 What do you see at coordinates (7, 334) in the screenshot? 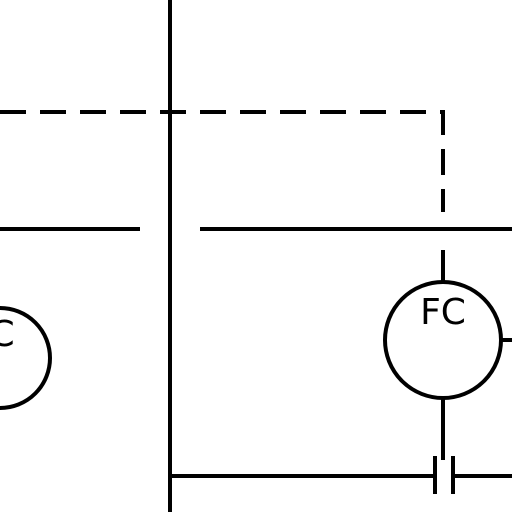
I see `instrument-label-left: C` at bounding box center [7, 334].